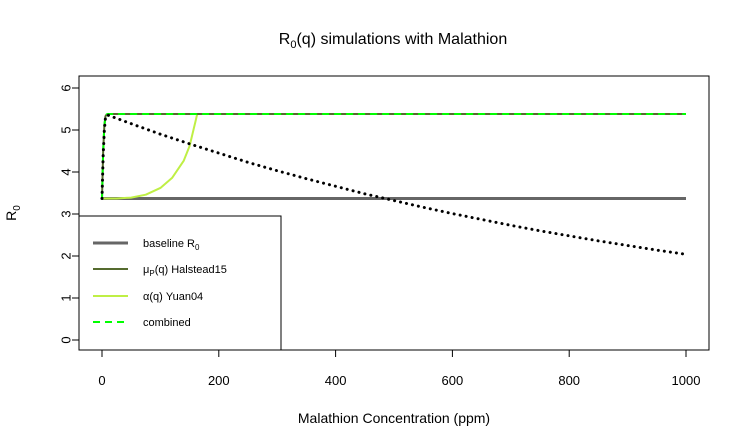 The image size is (750, 448). Describe the element at coordinates (167, 323) in the screenshot. I see `legend-label-combined: combined` at that location.